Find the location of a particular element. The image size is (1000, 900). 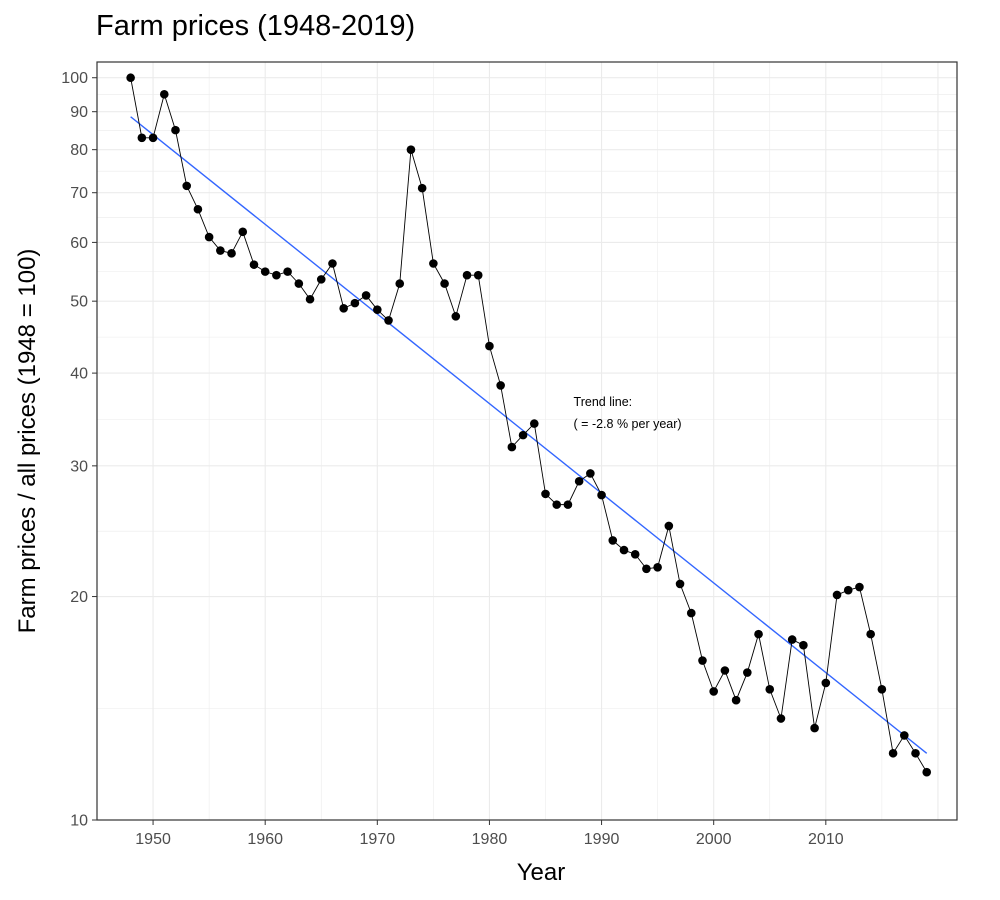

y-tick-label: 50 is located at coordinates (79, 302).